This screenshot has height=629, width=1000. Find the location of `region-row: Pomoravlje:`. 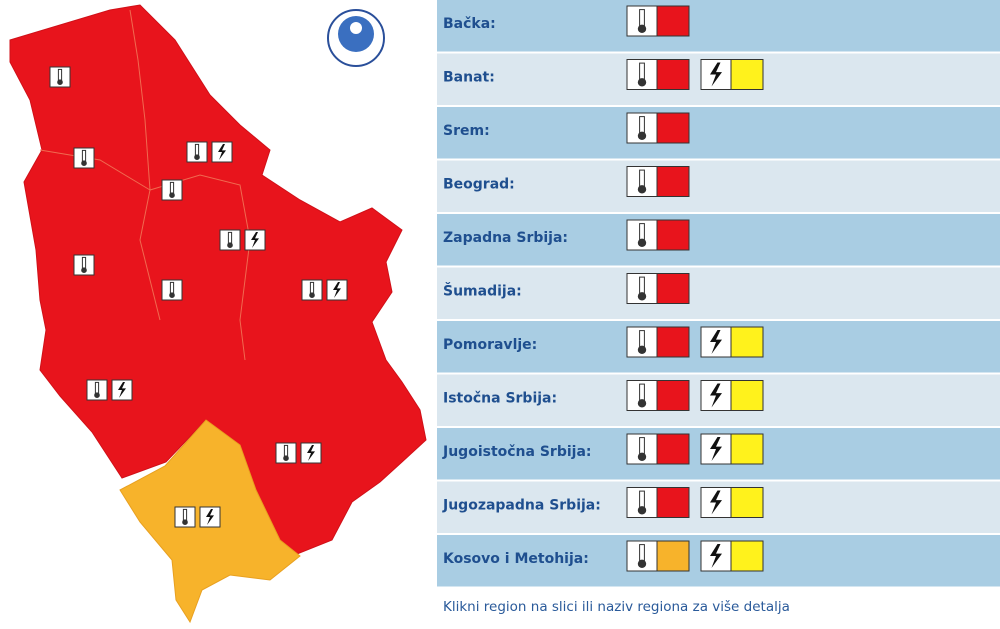

region-row: Pomoravlje: is located at coordinates (718, 347).